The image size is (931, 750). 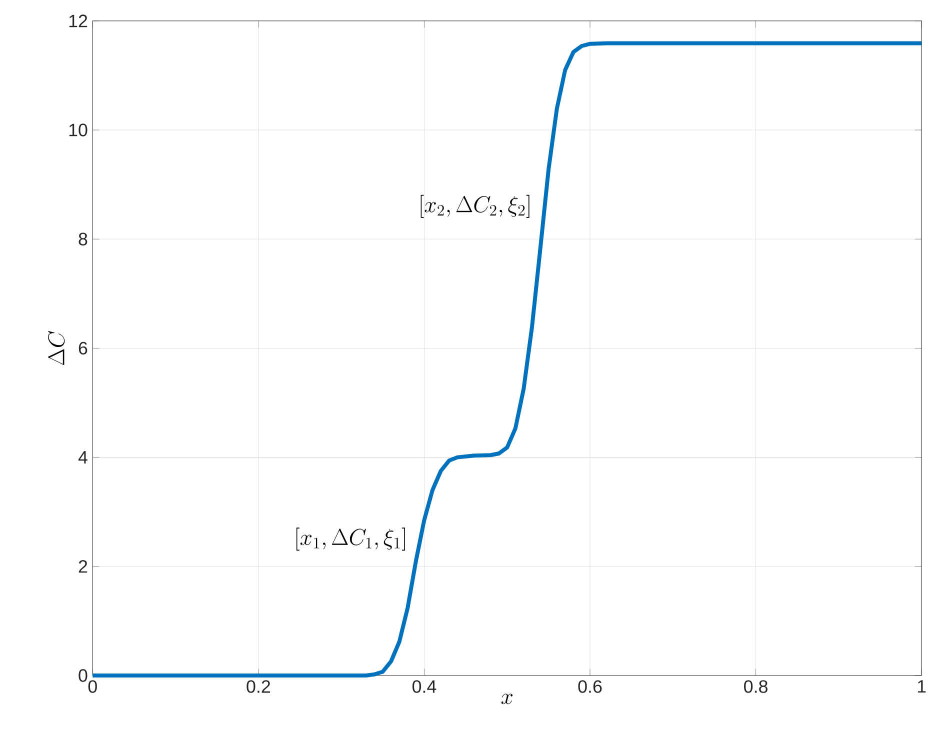 What do you see at coordinates (590, 686) in the screenshot?
I see `x-tick-label: 0.6` at bounding box center [590, 686].